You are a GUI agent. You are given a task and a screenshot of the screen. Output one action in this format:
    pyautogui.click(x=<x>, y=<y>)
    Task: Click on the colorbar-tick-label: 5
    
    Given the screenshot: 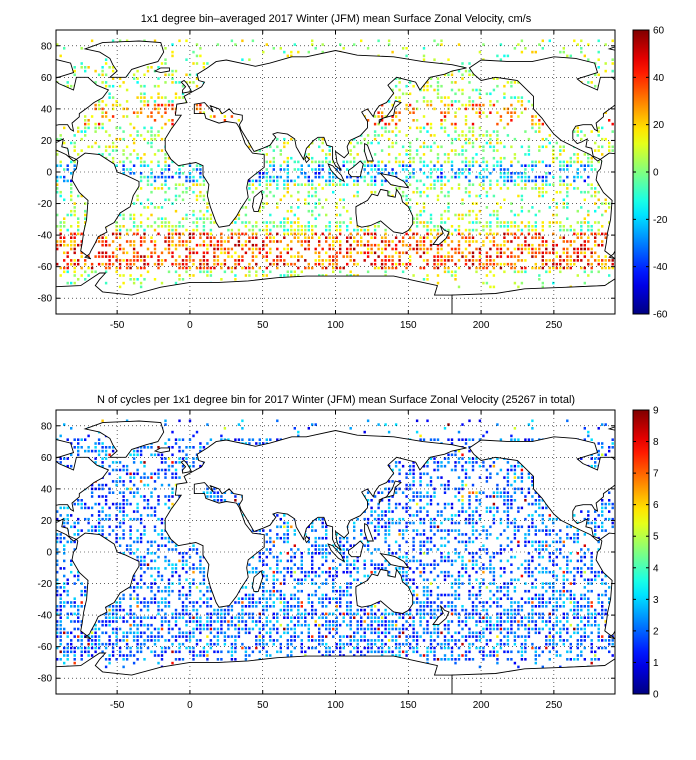 What is the action you would take?
    pyautogui.click(x=656, y=537)
    